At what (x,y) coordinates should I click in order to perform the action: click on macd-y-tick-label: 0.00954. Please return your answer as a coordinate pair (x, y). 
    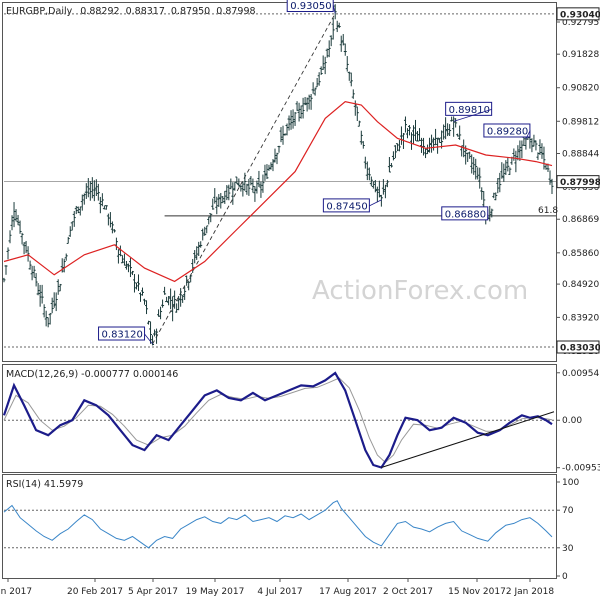
    Looking at the image, I should click on (580, 374).